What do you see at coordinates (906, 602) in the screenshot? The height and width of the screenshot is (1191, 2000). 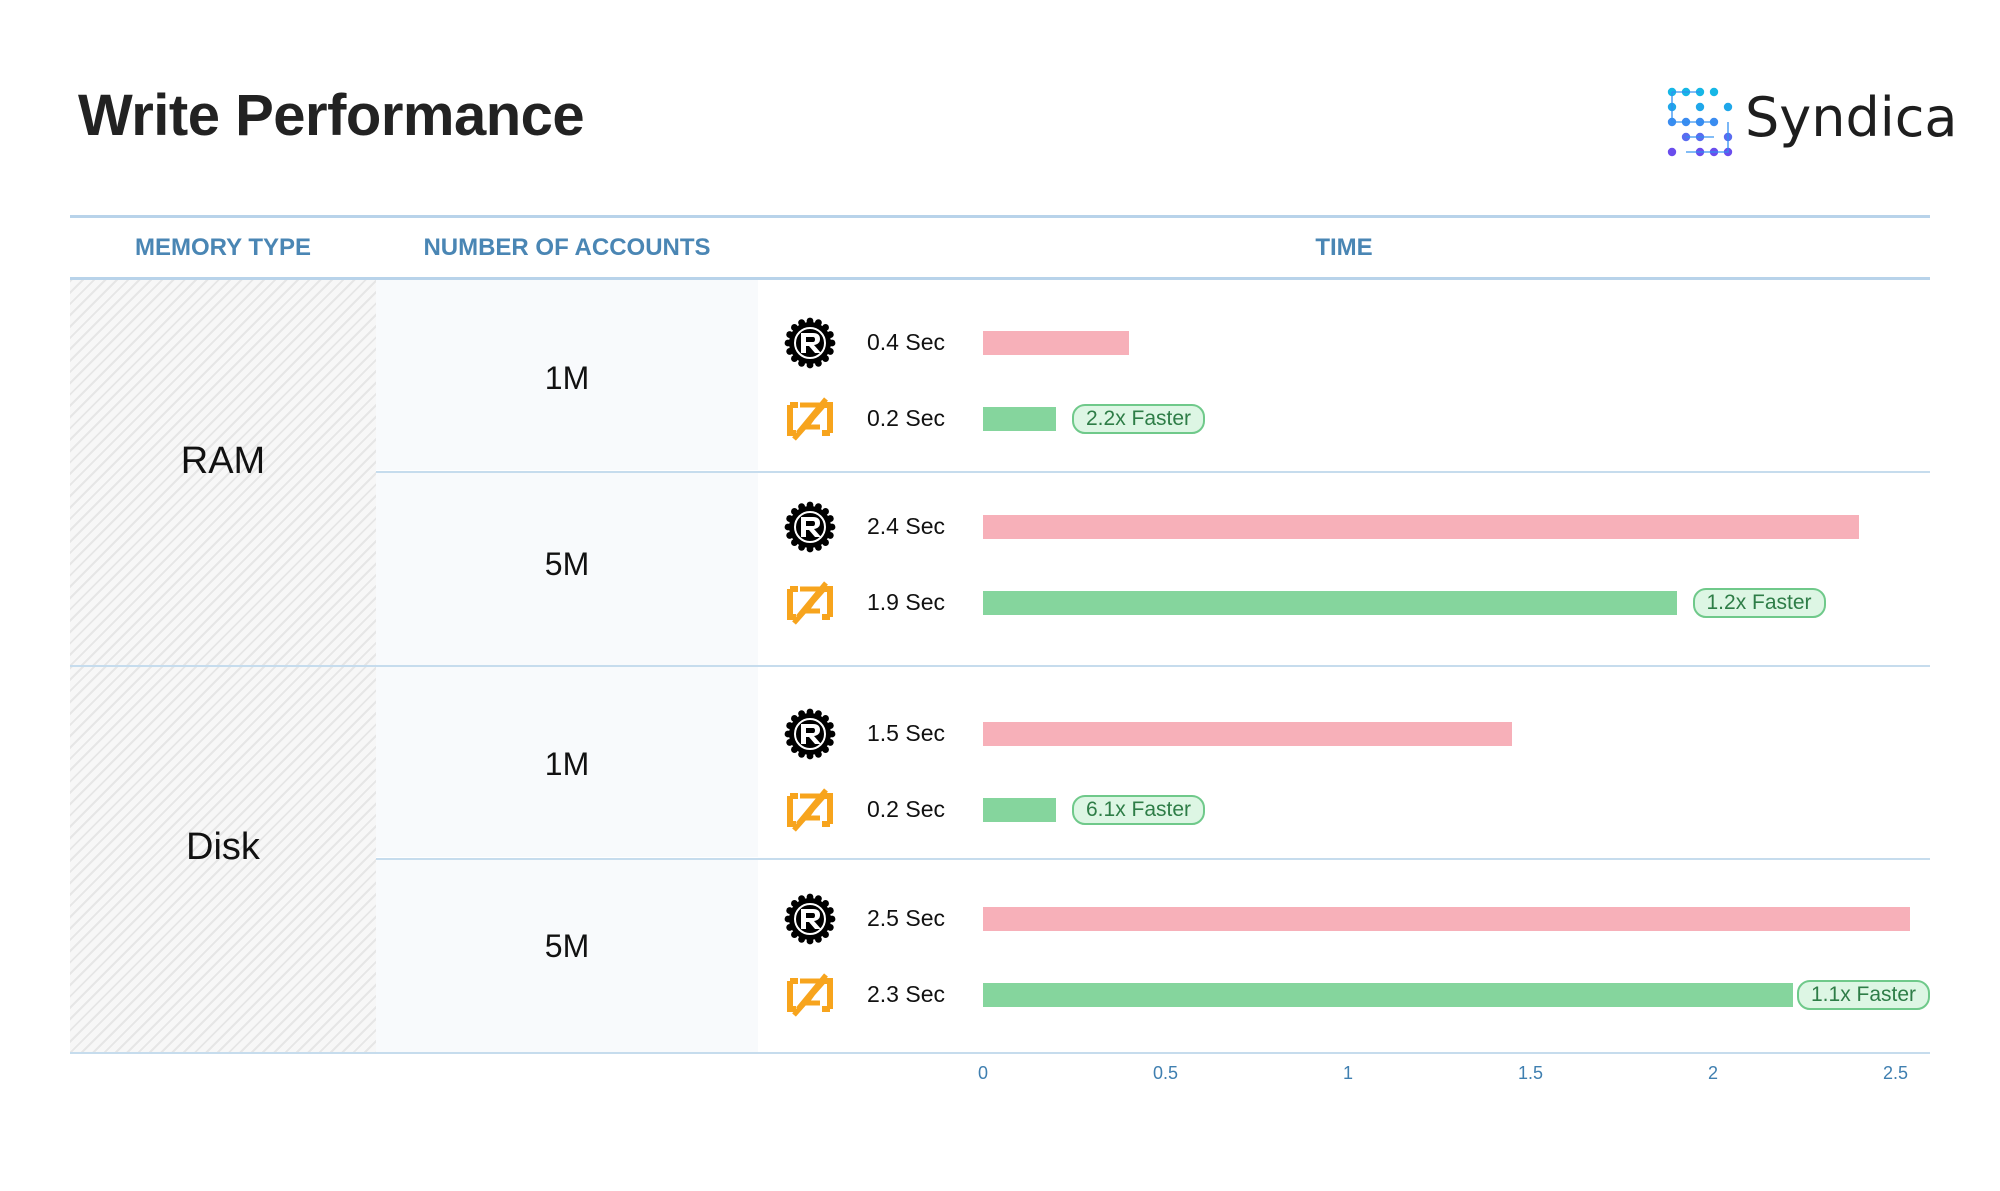 I see `time-value-label: 1.9 Sec` at bounding box center [906, 602].